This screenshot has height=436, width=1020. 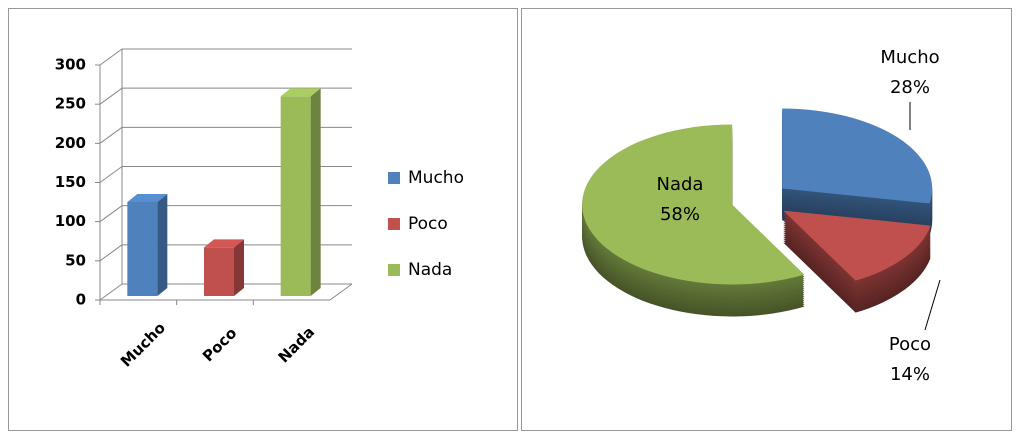 What do you see at coordinates (70, 65) in the screenshot?
I see `y-tick-label: 300` at bounding box center [70, 65].